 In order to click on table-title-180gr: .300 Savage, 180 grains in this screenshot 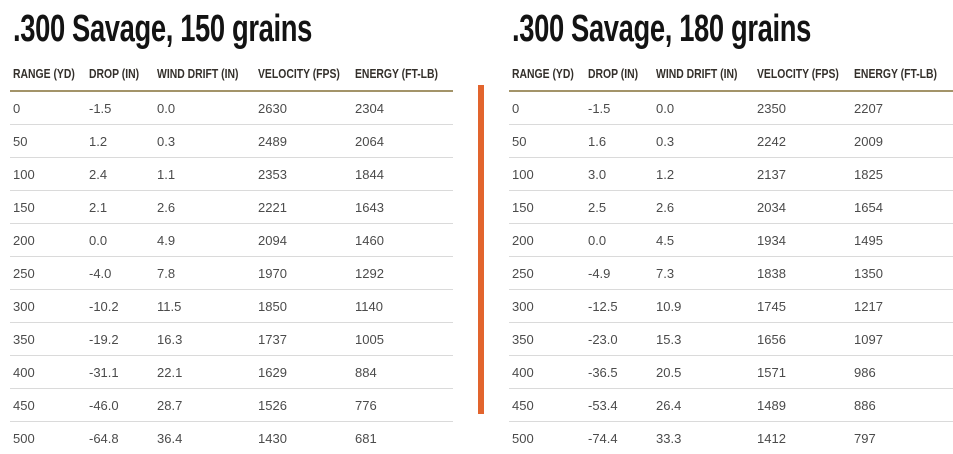, I will do `click(719, 29)`.